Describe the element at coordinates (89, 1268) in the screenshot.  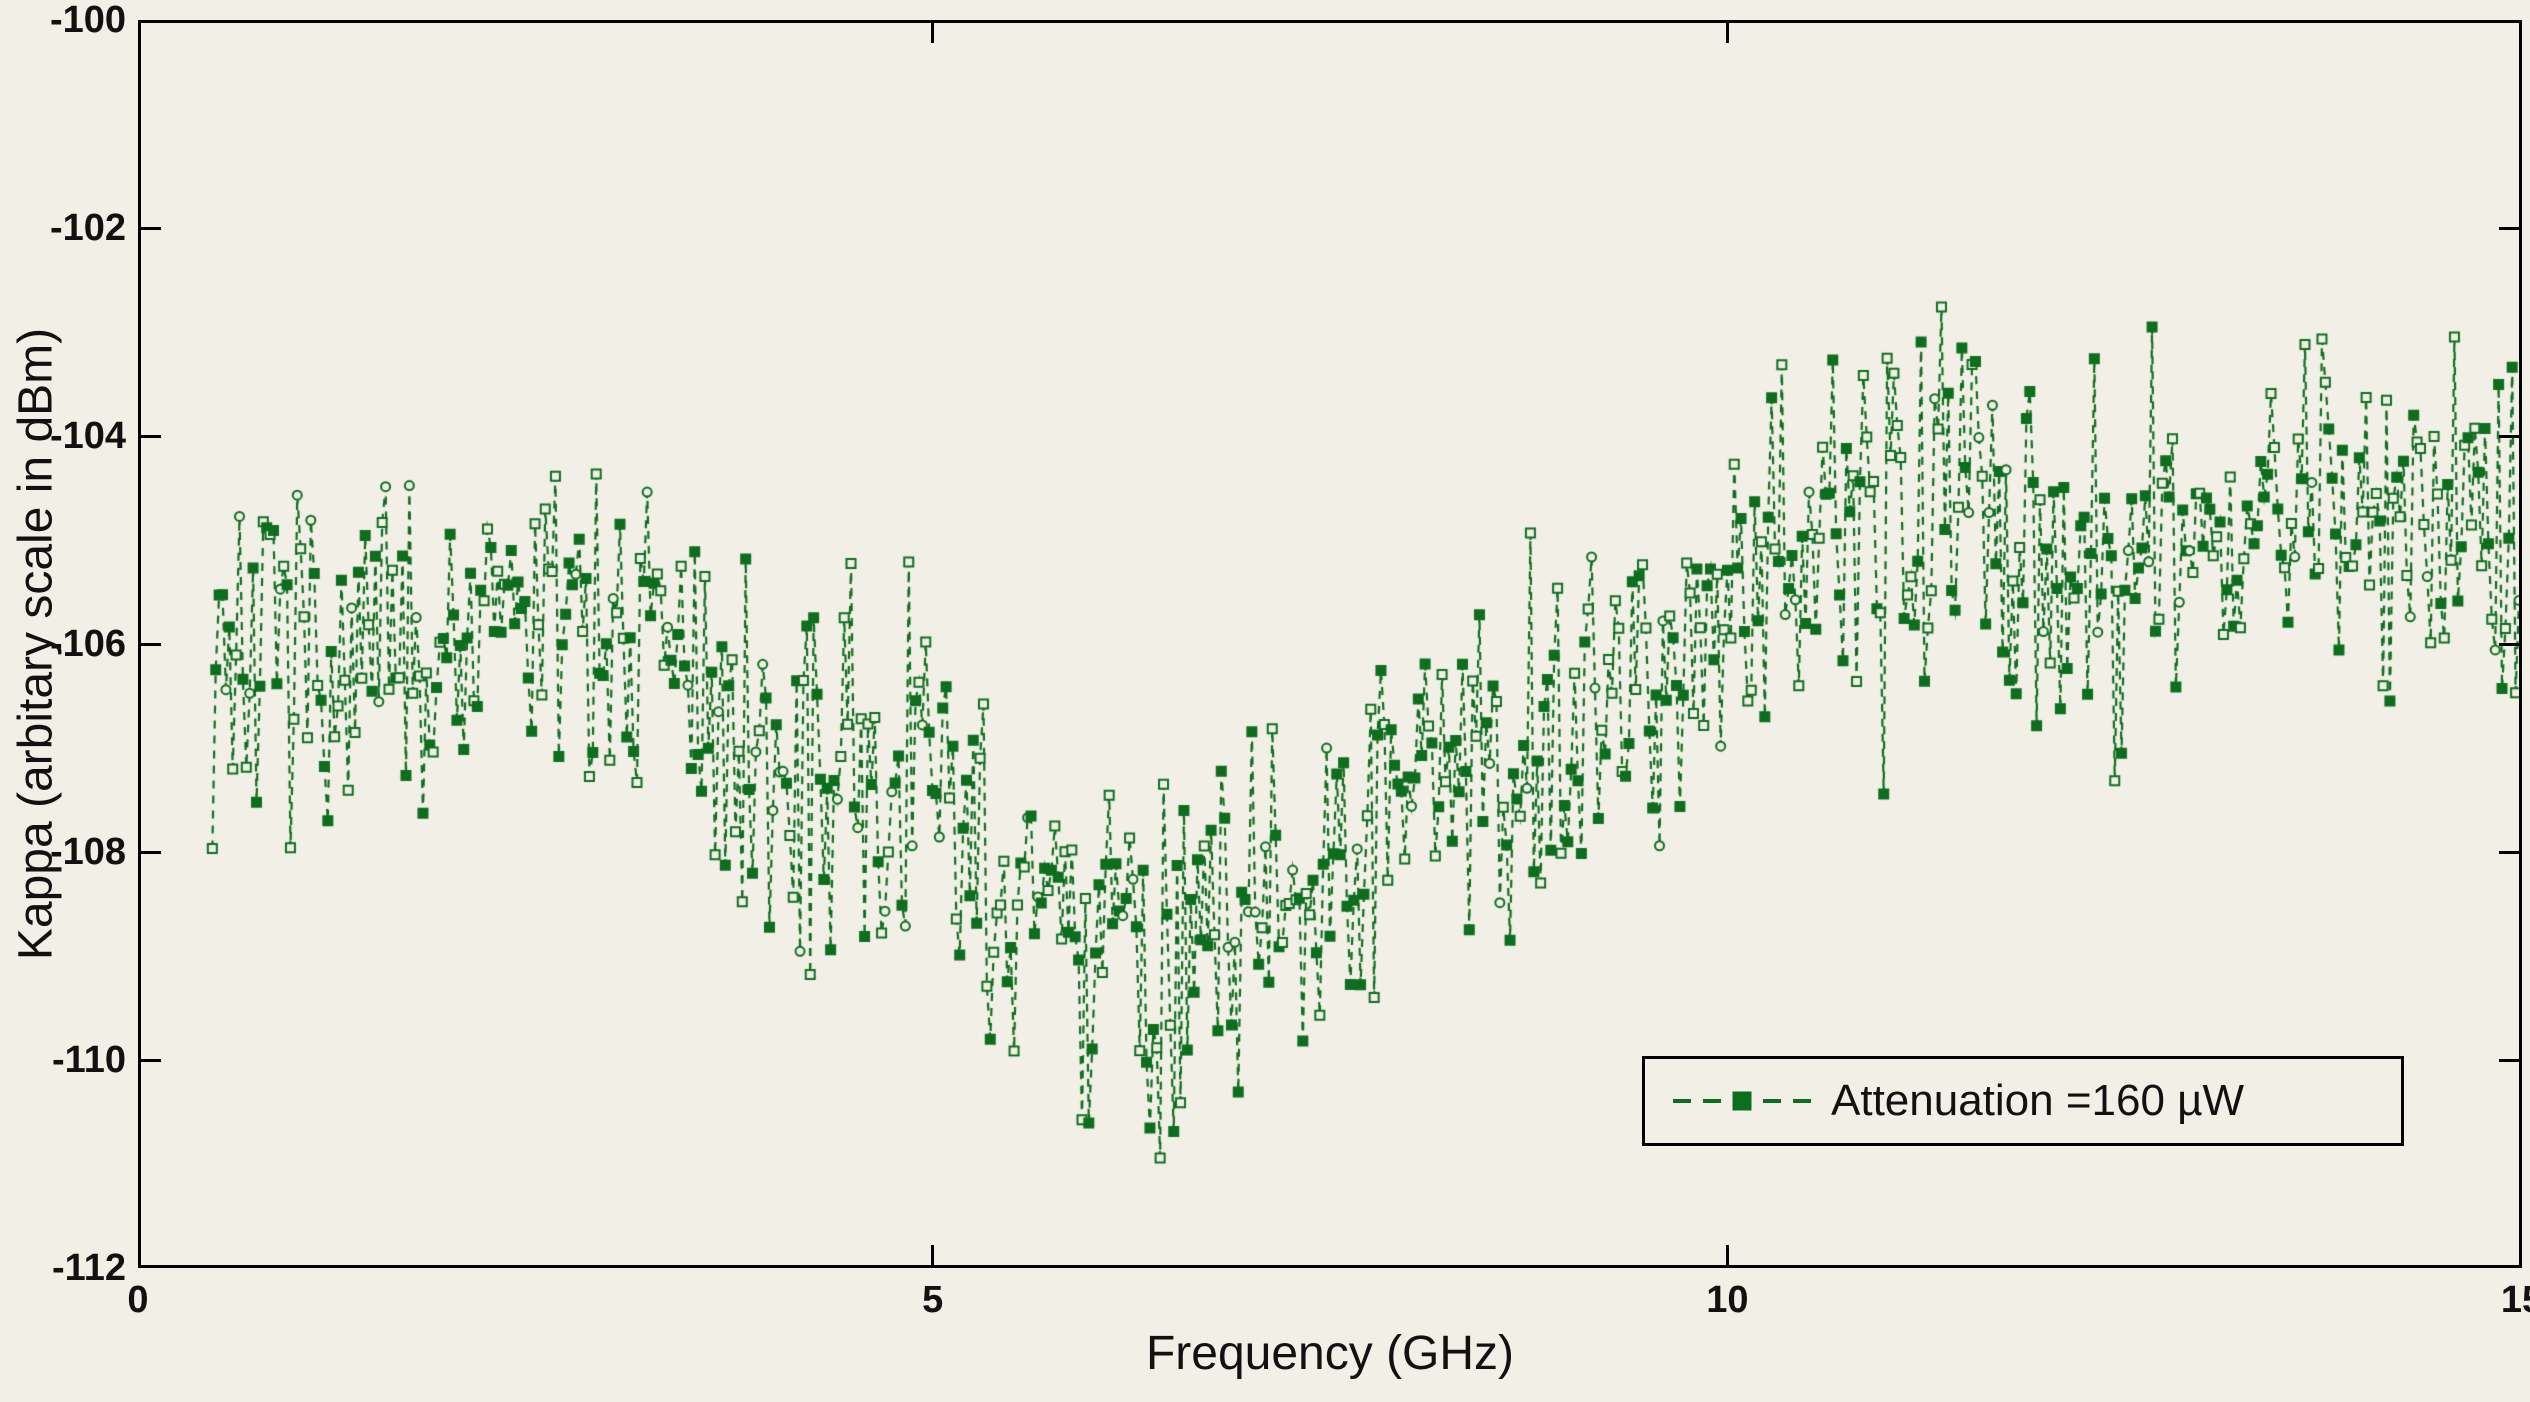
I see `y-tick-label: -112` at that location.